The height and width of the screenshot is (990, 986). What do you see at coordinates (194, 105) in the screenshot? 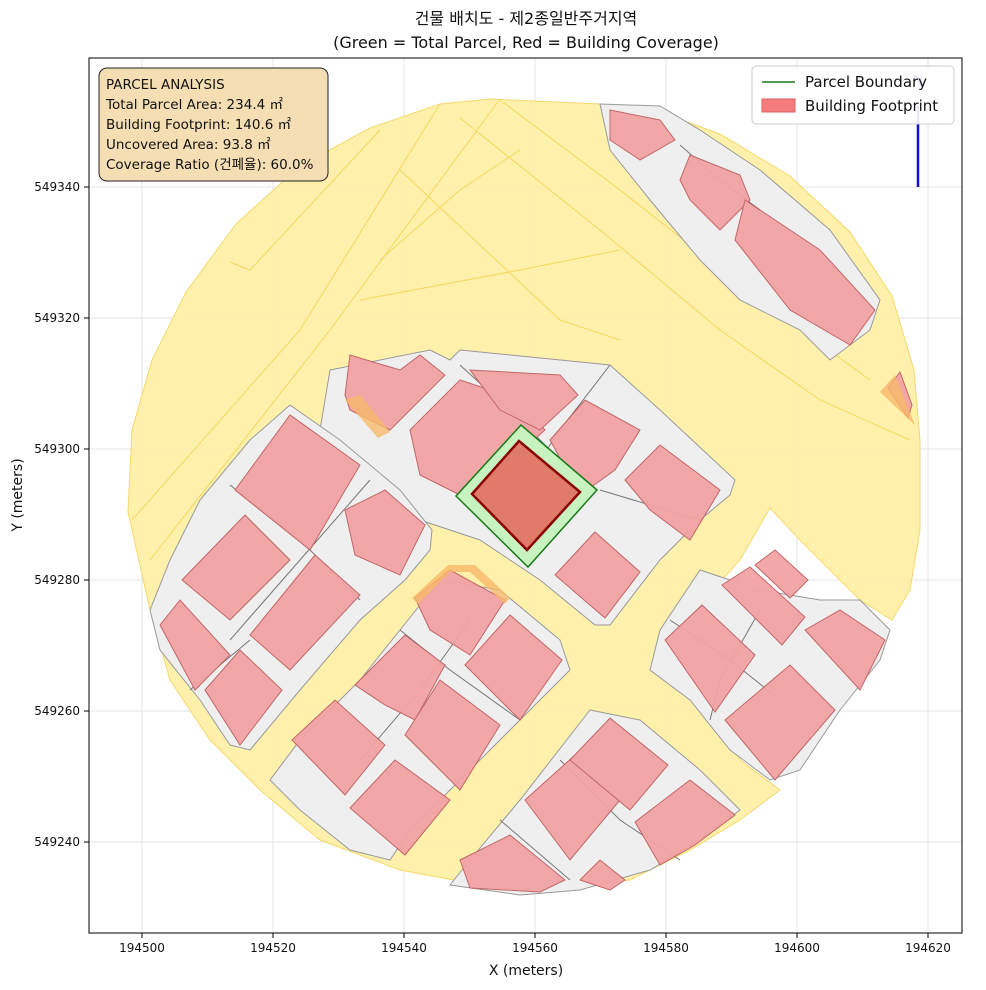
I see `info-total-area: Total Parcel Area: 234.4 ㎡` at bounding box center [194, 105].